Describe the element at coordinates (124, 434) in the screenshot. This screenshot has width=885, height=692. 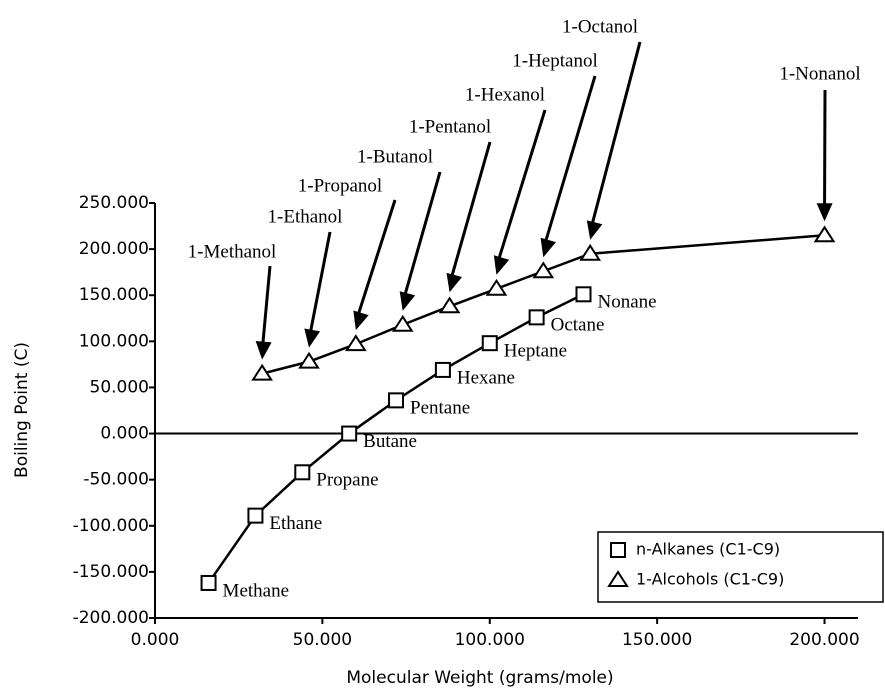
I see `y-tick-label: 0.000` at that location.